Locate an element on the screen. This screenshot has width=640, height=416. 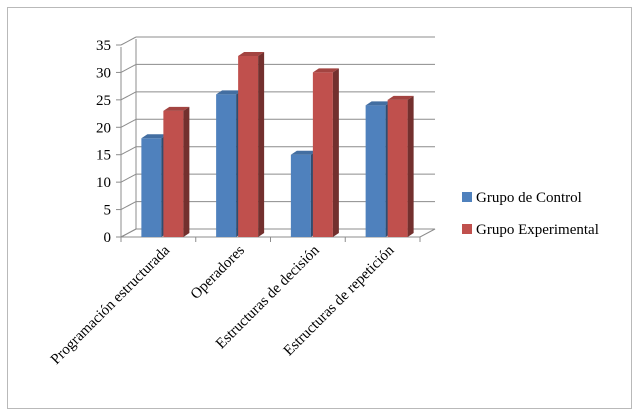
legend-item: Grupo de Control is located at coordinates (522, 198).